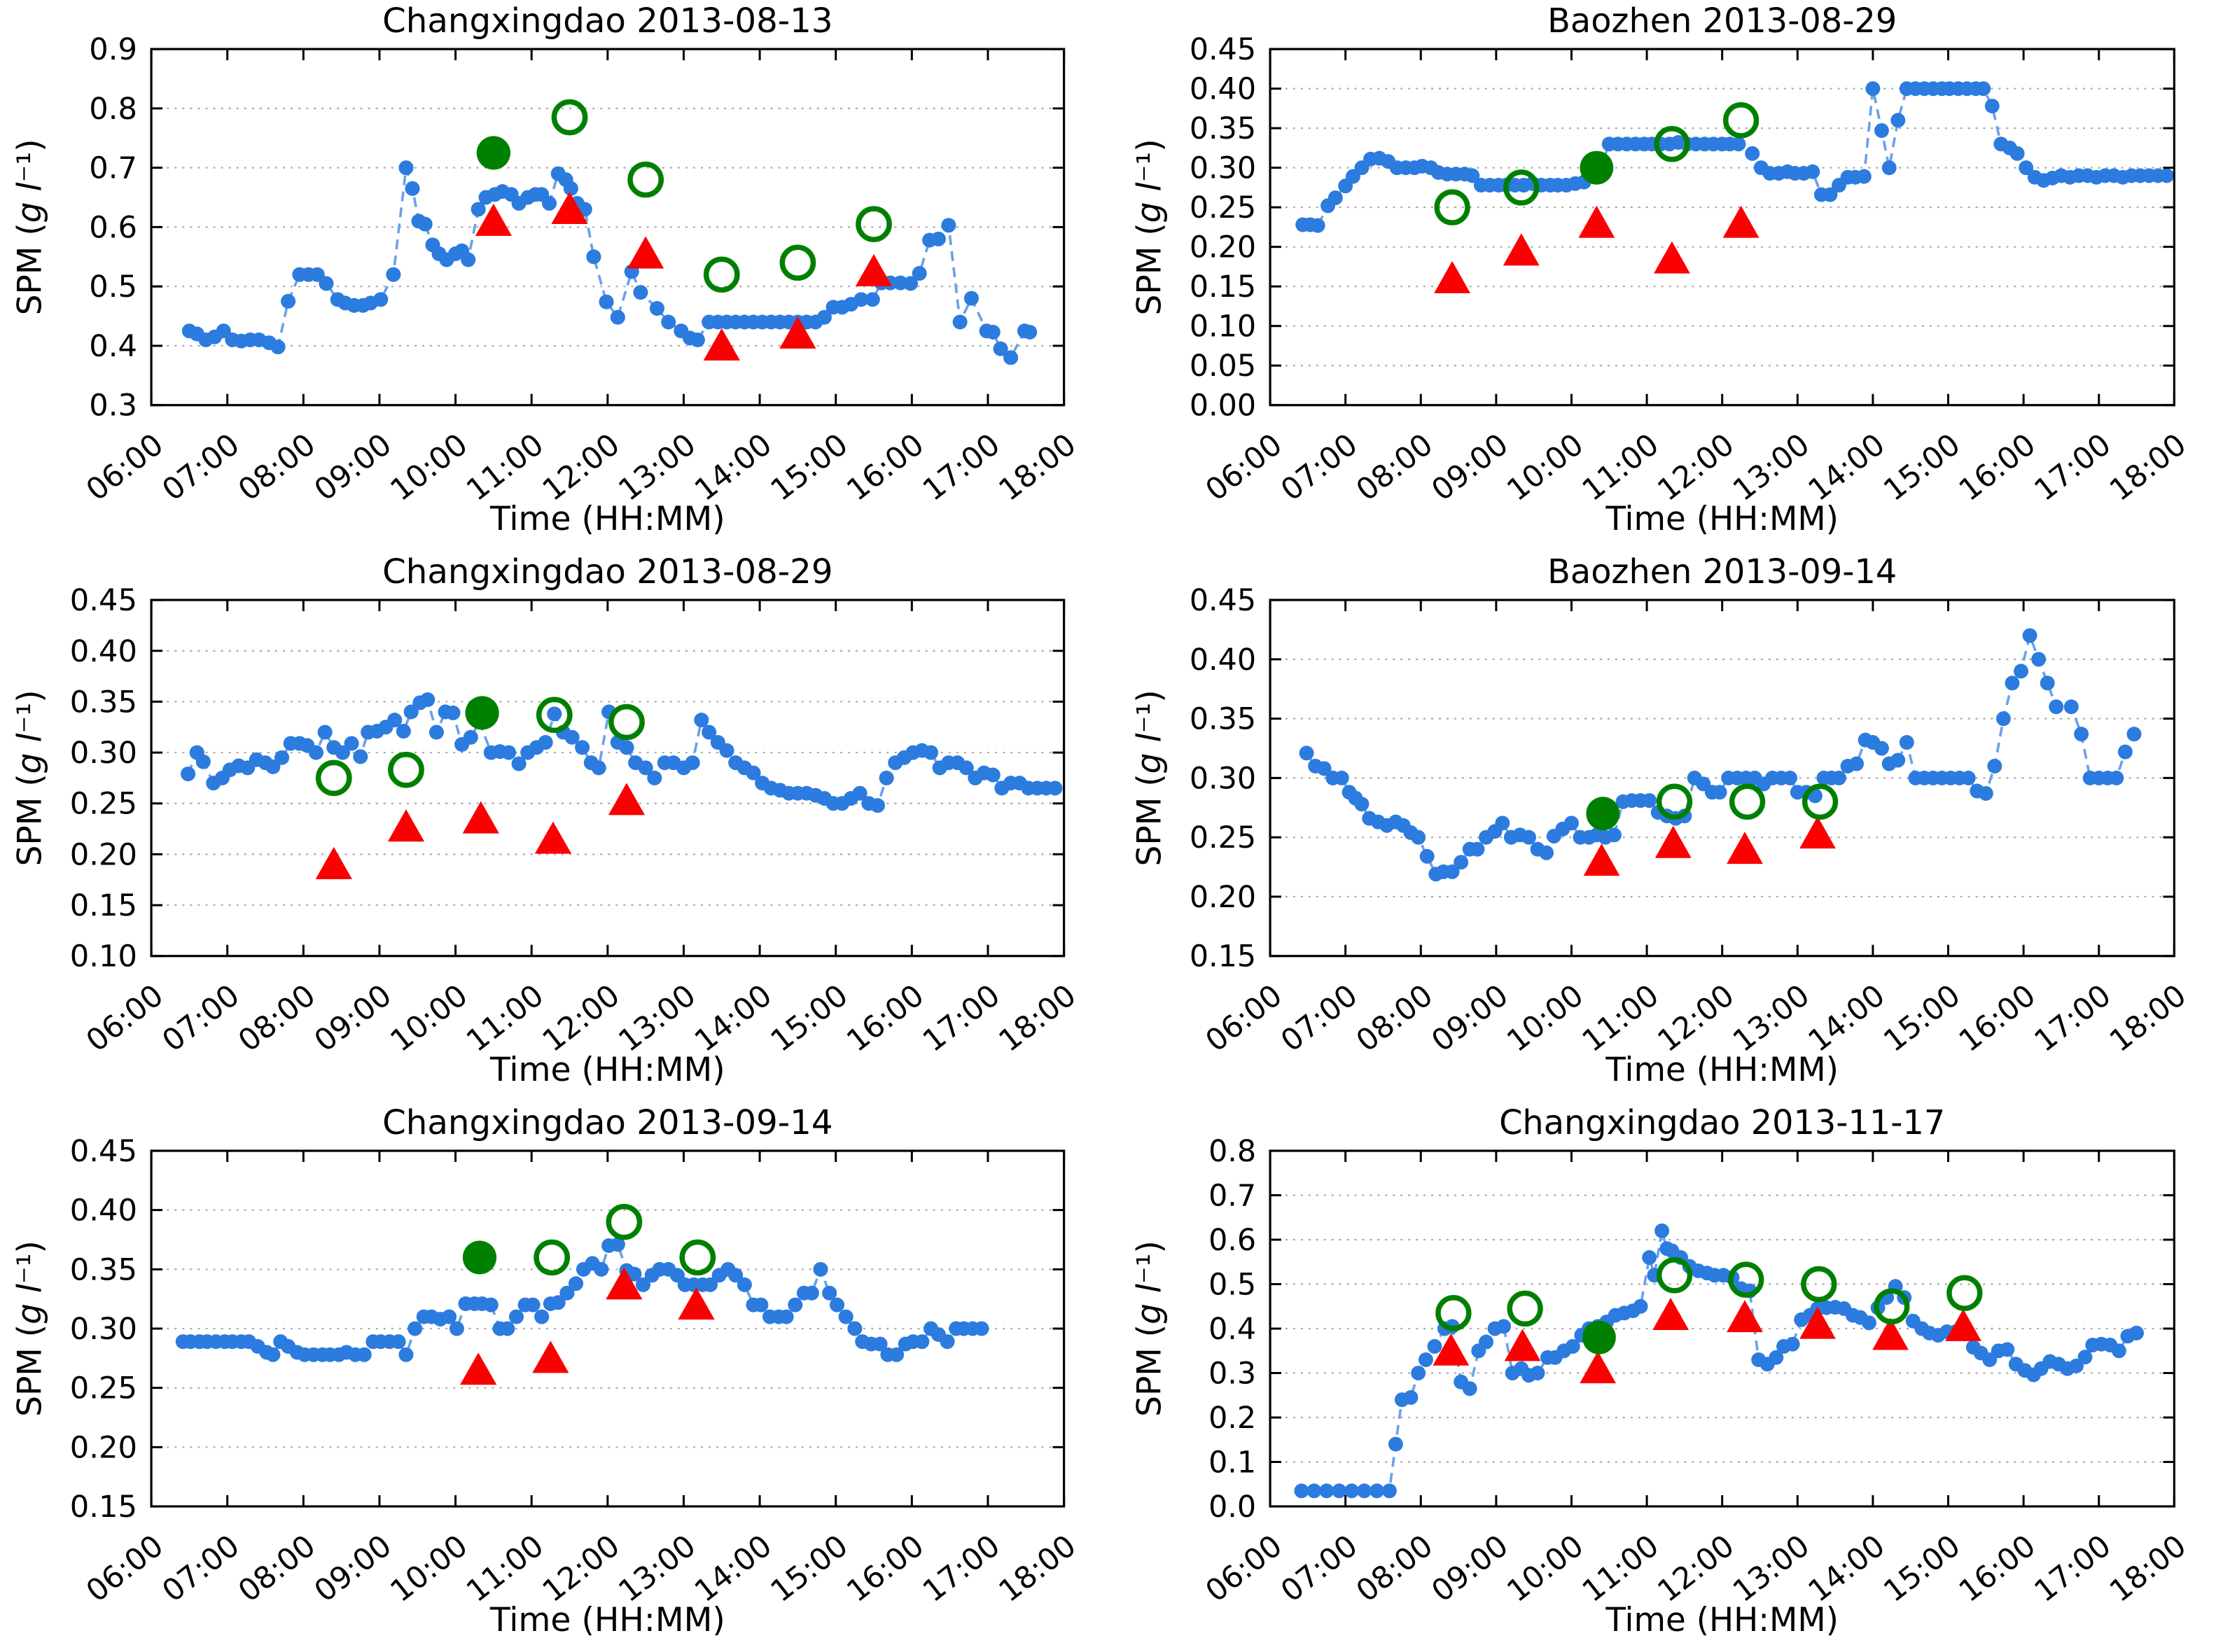 Image resolution: width=2230 pixels, height=1652 pixels. I want to click on svg-text: 0.45, so click(1223, 49).